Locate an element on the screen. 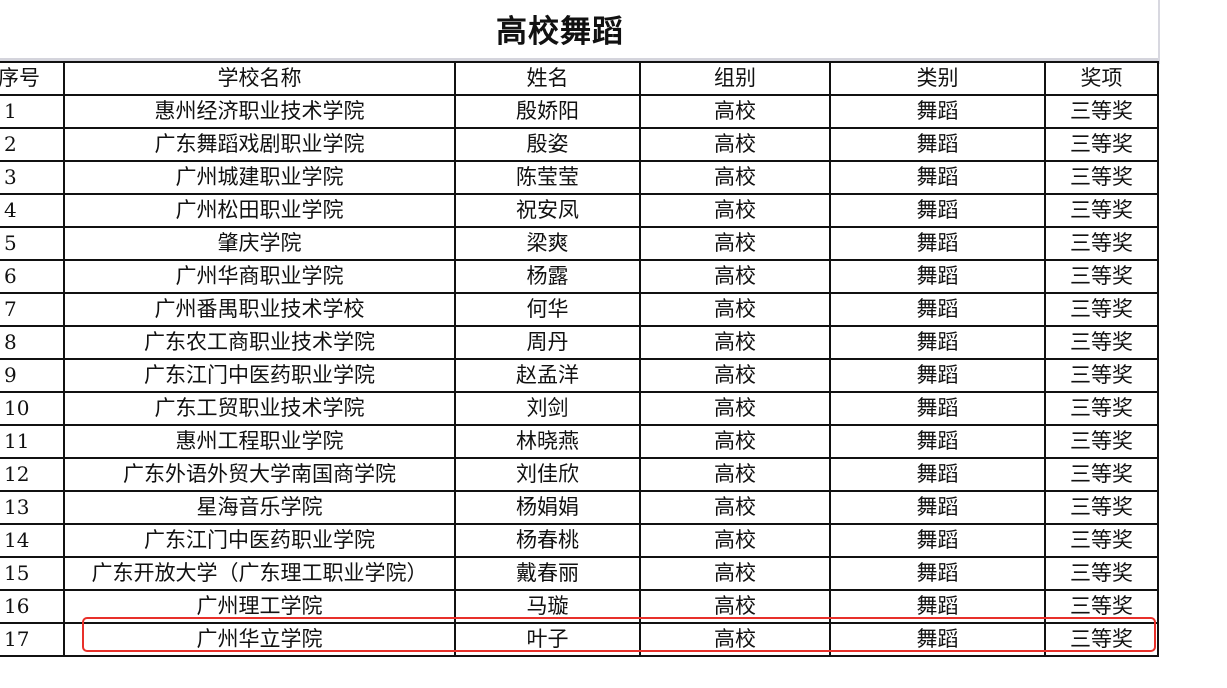 This screenshot has height=688, width=1227. school-name: 广州华商职业学院 is located at coordinates (259, 276).